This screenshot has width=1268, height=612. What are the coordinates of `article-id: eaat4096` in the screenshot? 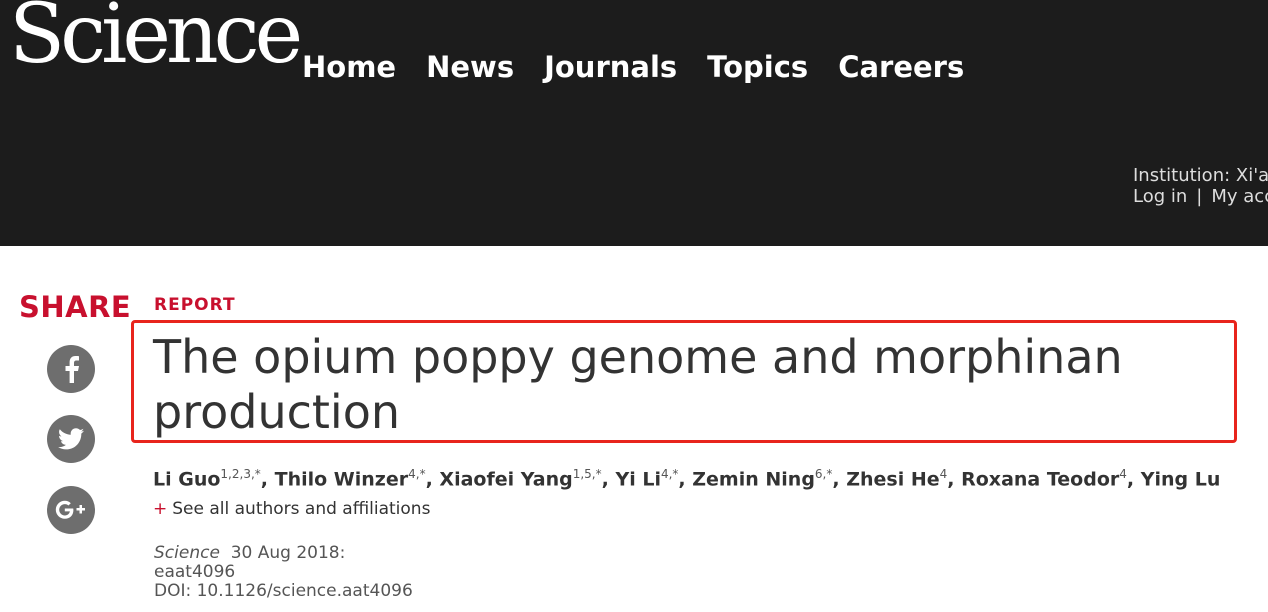 It's located at (195, 572).